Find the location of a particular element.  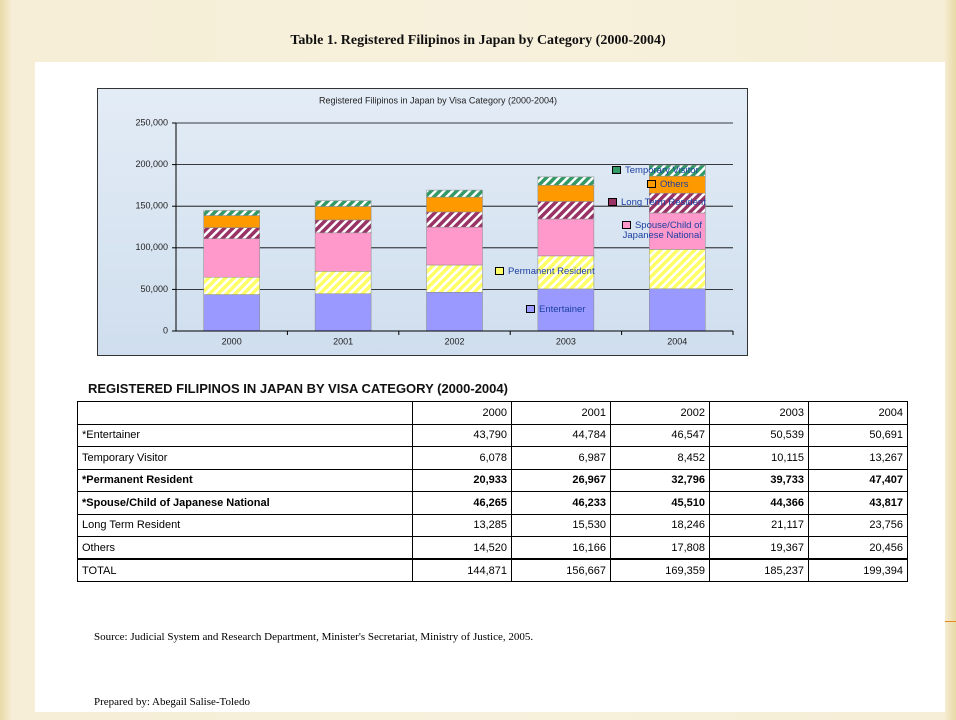

table-cell: 44,366 is located at coordinates (759, 503).